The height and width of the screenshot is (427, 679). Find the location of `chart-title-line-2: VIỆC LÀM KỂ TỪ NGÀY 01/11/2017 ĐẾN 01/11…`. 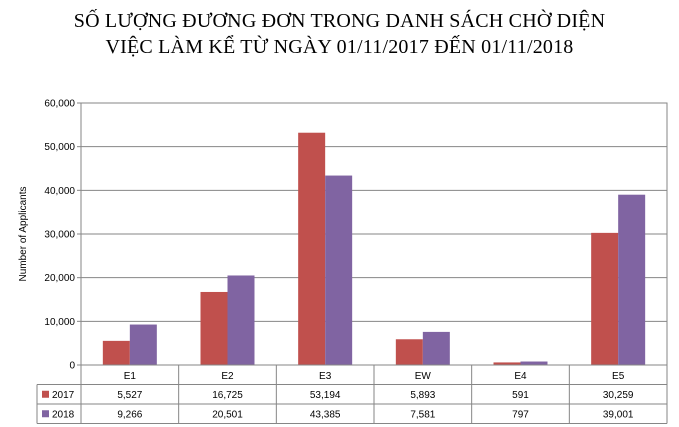

chart-title-line-2: VIỆC LÀM KỂ TỪ NGÀY 01/11/2017 ĐẾN 01/11… is located at coordinates (339, 47).